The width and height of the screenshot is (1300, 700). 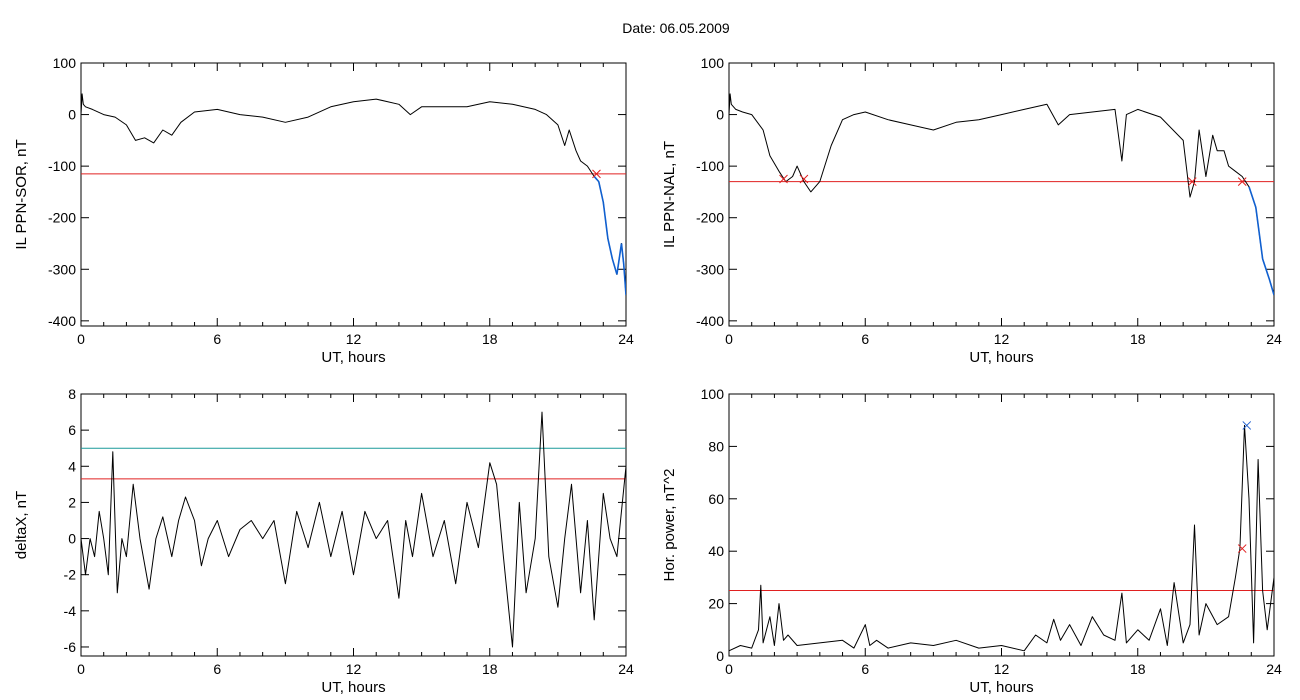 I want to click on deltax-ytick-label: 6, so click(x=72, y=430).